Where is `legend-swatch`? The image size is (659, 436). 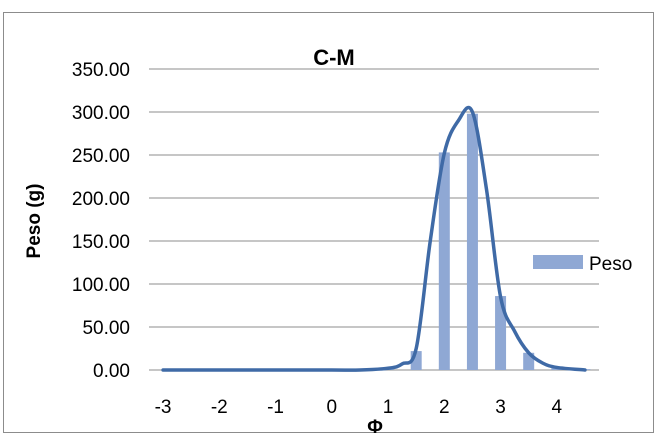
legend-swatch is located at coordinates (558, 262).